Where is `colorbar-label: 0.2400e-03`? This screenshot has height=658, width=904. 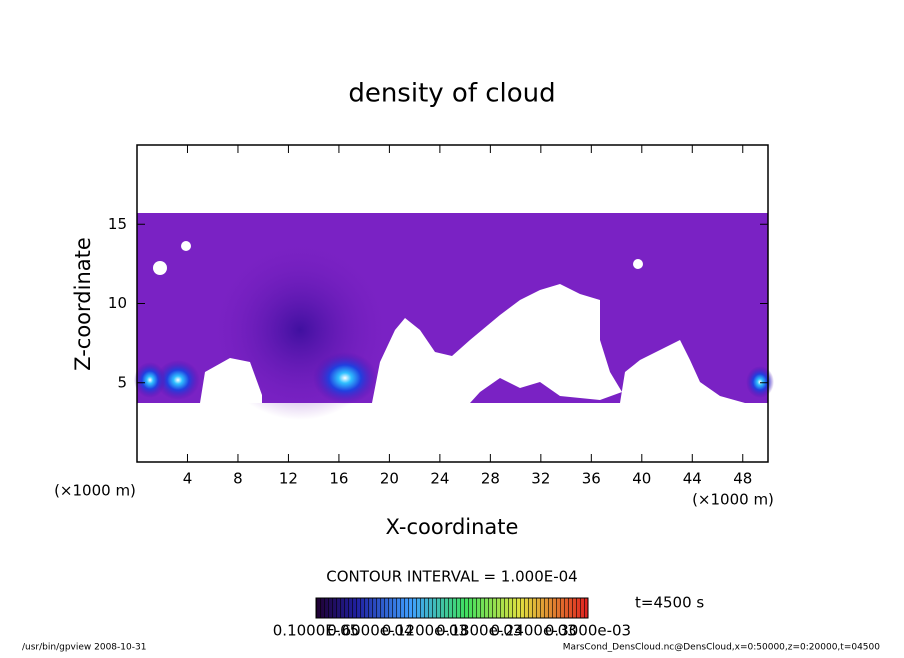
colorbar-label: 0.2400e-03 is located at coordinates (533, 631).